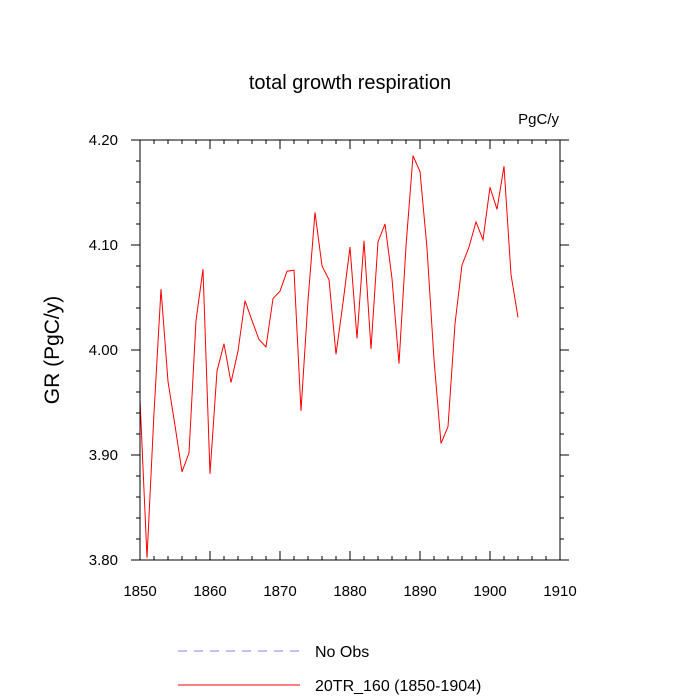 The width and height of the screenshot is (700, 700). Describe the element at coordinates (329, 669) in the screenshot. I see `legend: No Obs 20TR_160 (1850-1904)` at that location.